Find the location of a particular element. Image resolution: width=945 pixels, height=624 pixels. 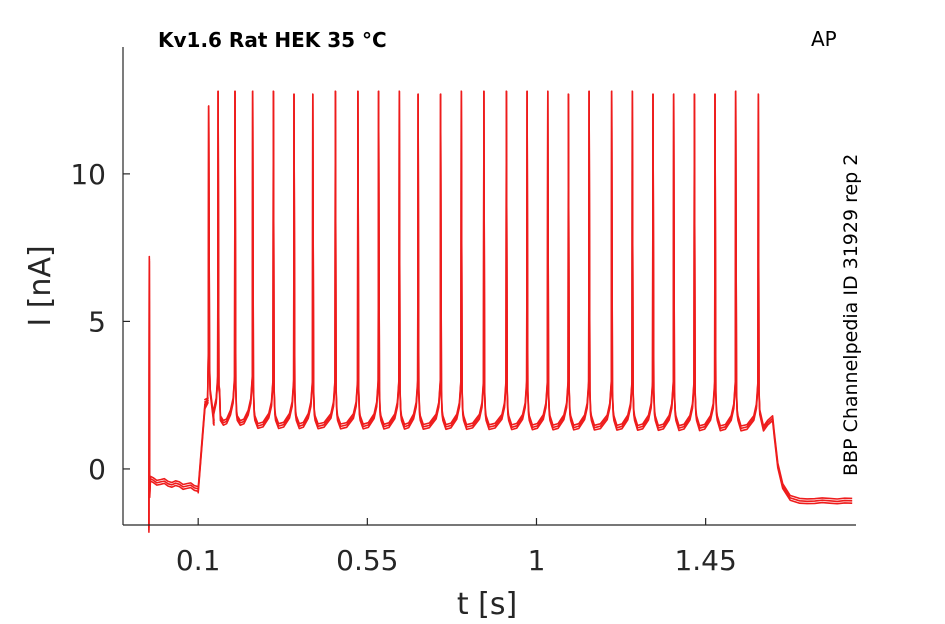

y-axis-label: I [nA] is located at coordinates (40, 285).